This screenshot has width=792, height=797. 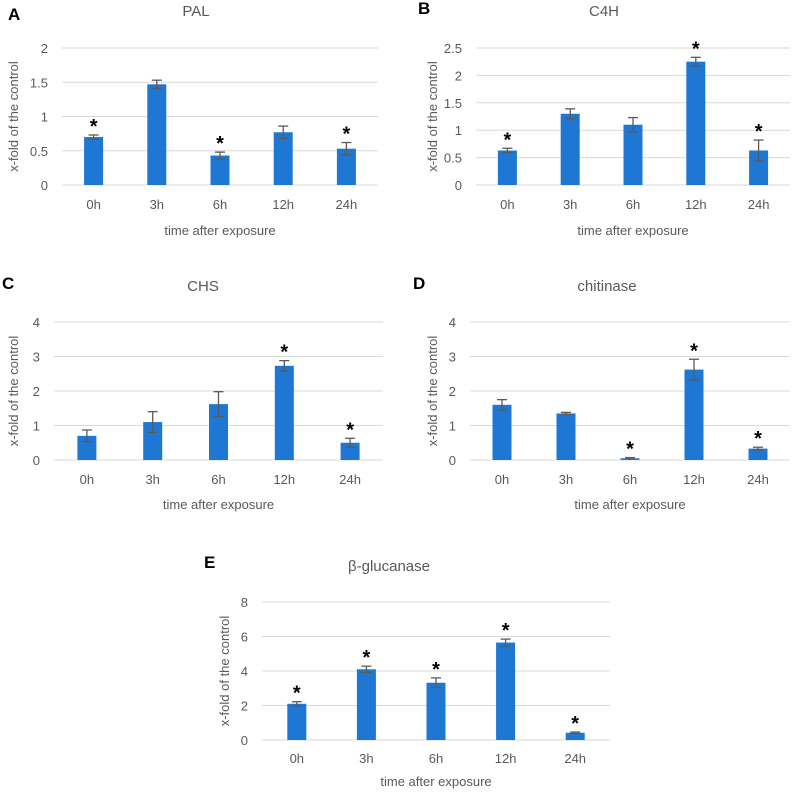 What do you see at coordinates (209, 562) in the screenshot?
I see `panel-e-letter: E` at bounding box center [209, 562].